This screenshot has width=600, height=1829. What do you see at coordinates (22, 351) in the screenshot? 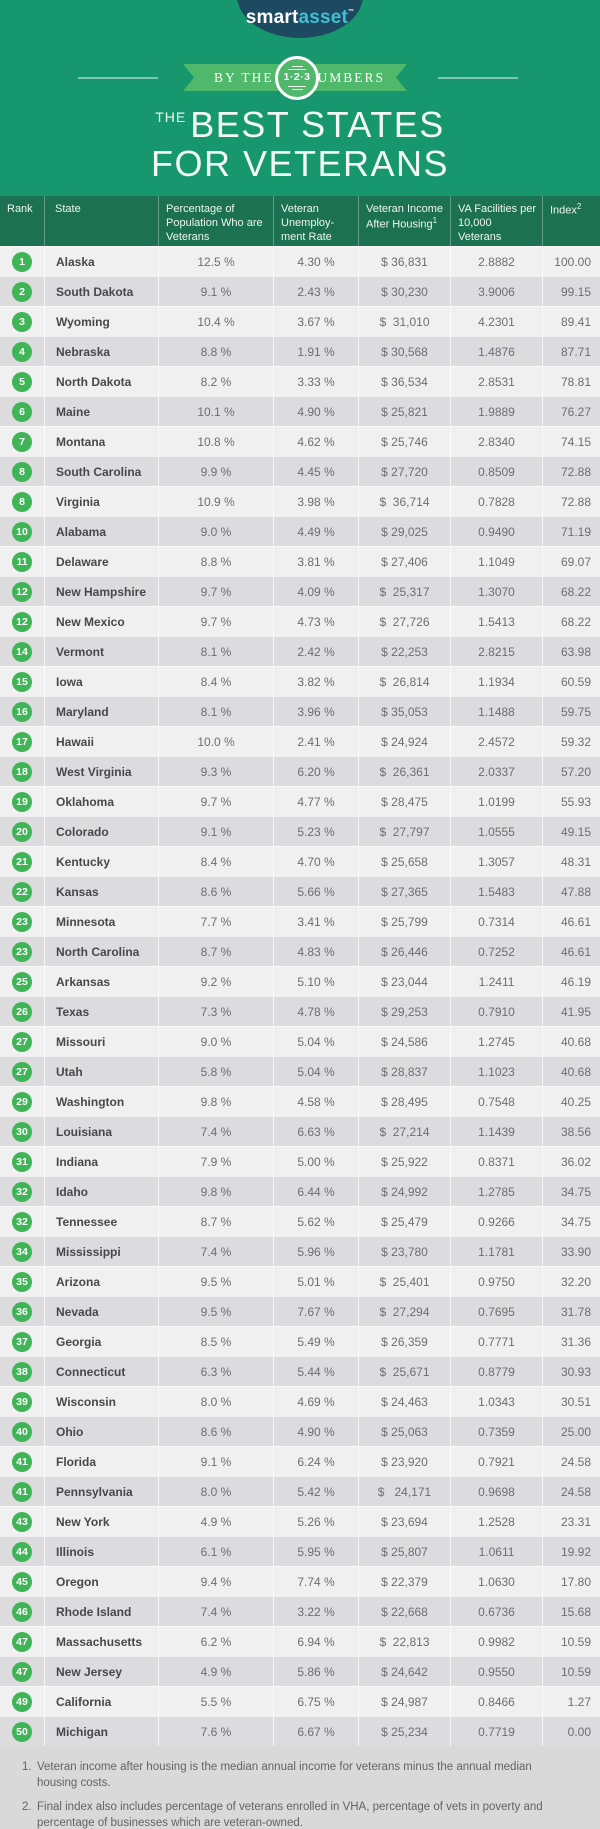
I see `rank-cell: 4` at bounding box center [22, 351].